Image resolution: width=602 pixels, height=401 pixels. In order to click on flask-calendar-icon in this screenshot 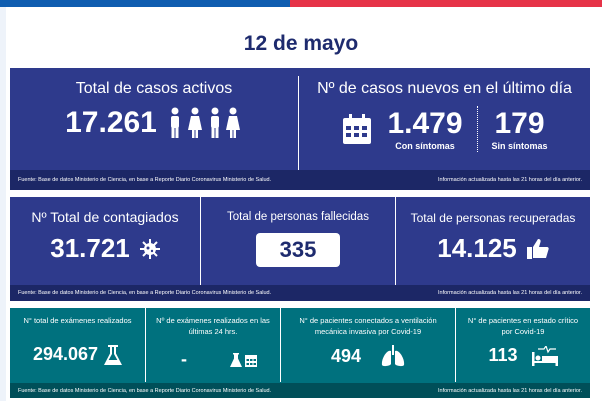, I will do `click(243, 359)`.